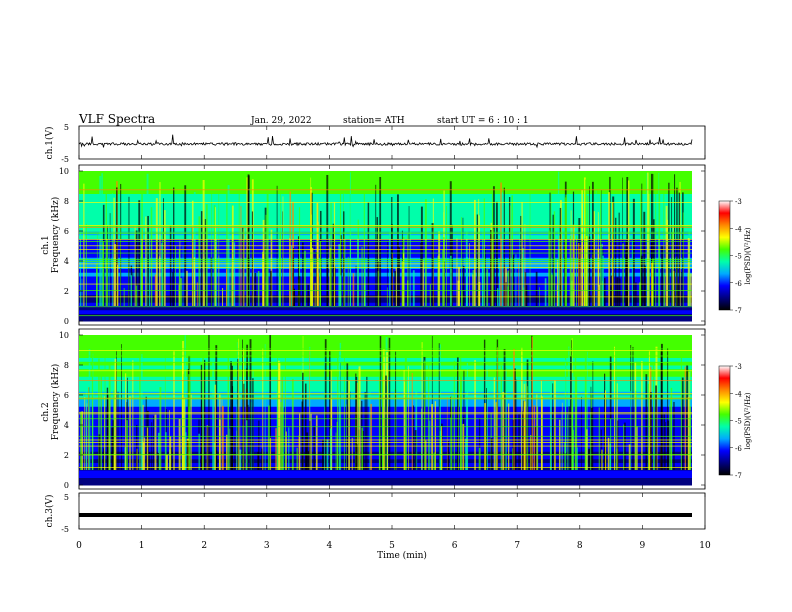  Describe the element at coordinates (580, 546) in the screenshot. I see `time-tick-label: 8` at that location.